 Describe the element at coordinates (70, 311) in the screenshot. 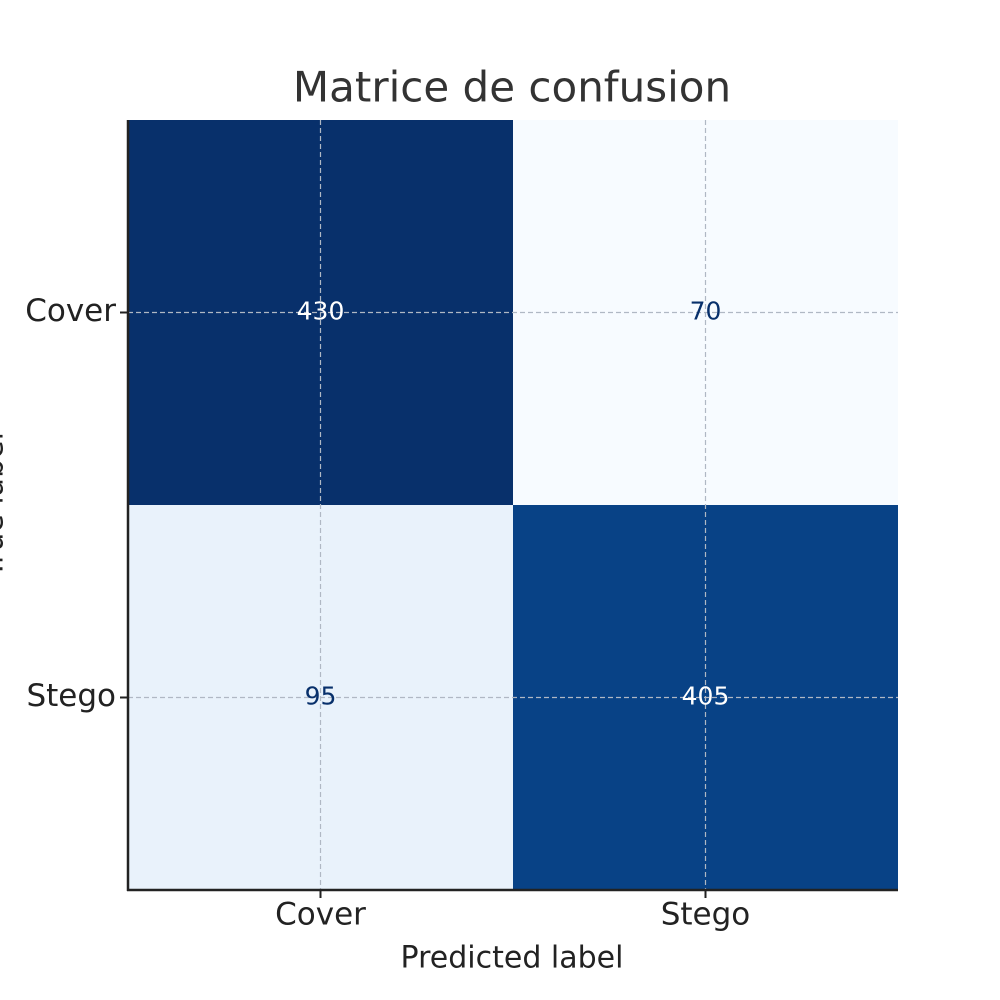

I see `y-tick-label: Cover` at that location.